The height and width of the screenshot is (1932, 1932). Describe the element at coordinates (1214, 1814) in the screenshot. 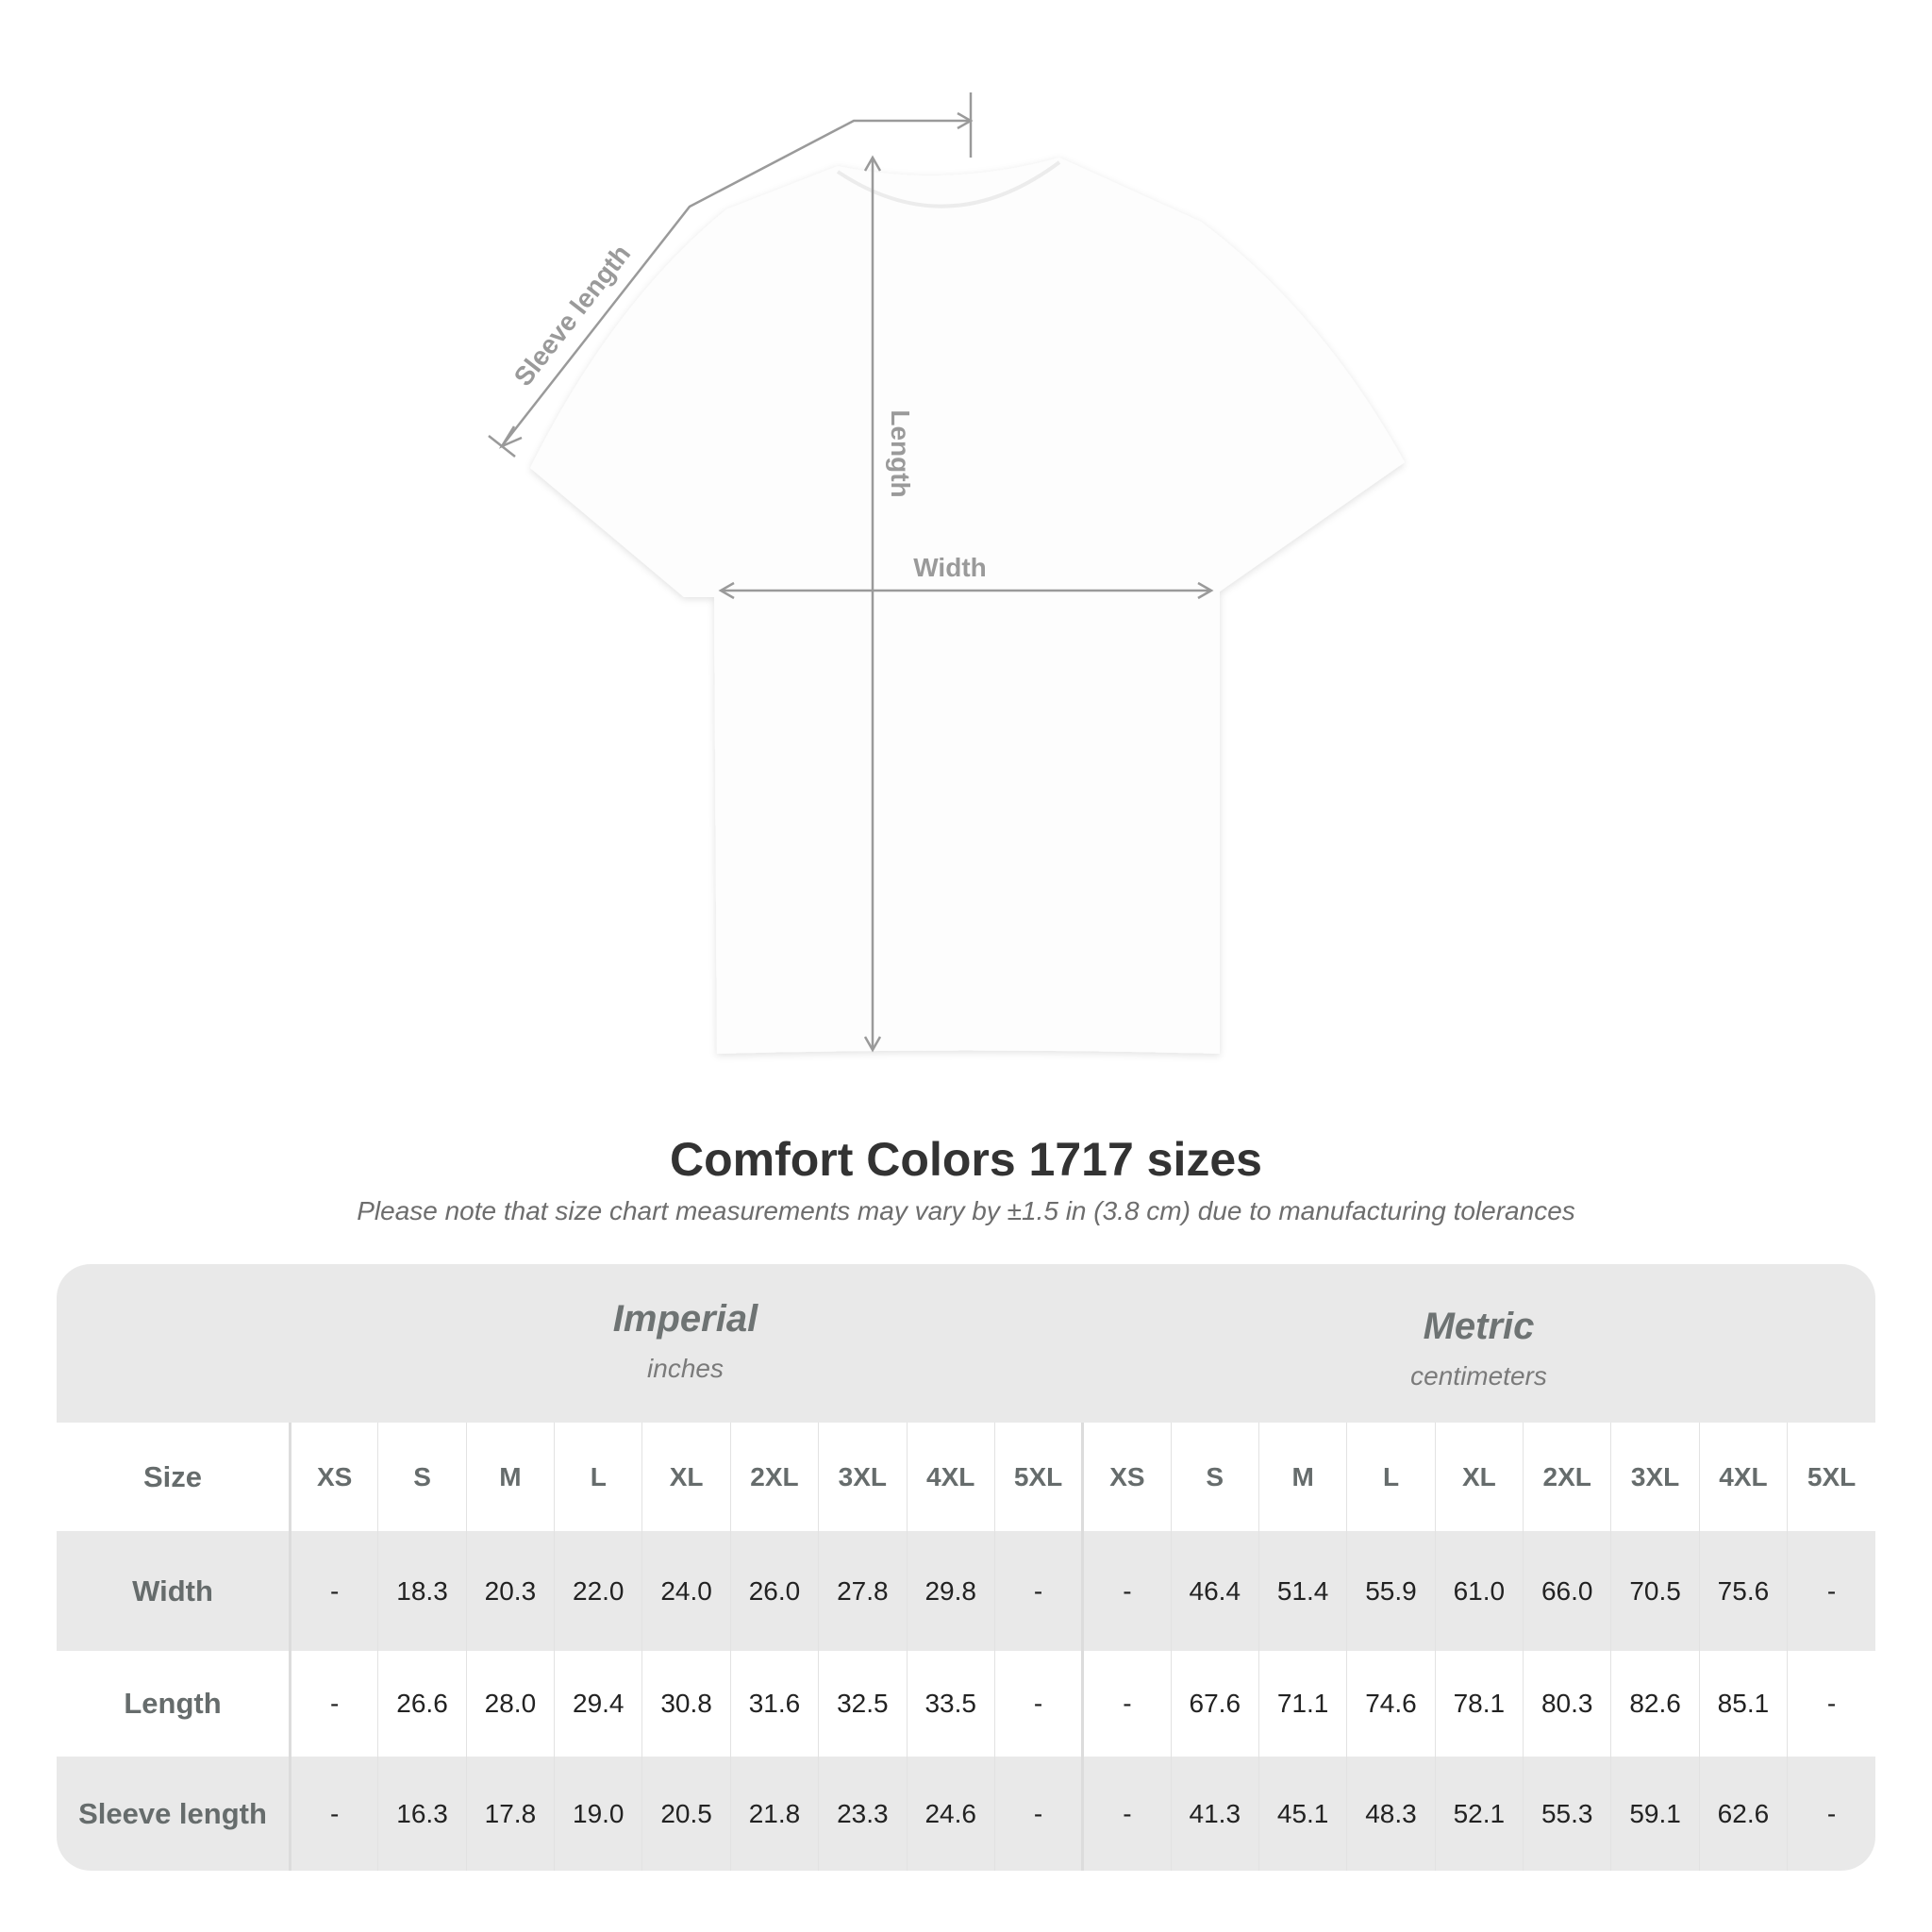

I see `metric-value-cell: 41.3` at that location.